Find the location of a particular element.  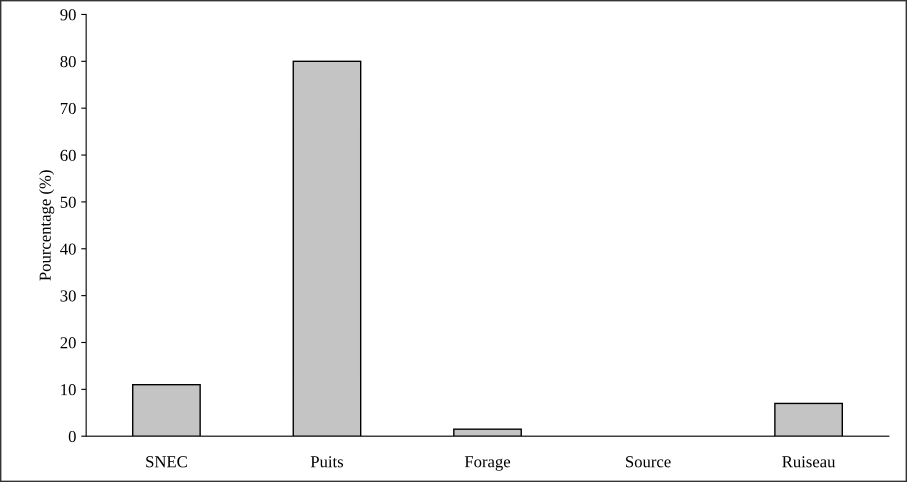

x-tick-label: Puits is located at coordinates (327, 462).